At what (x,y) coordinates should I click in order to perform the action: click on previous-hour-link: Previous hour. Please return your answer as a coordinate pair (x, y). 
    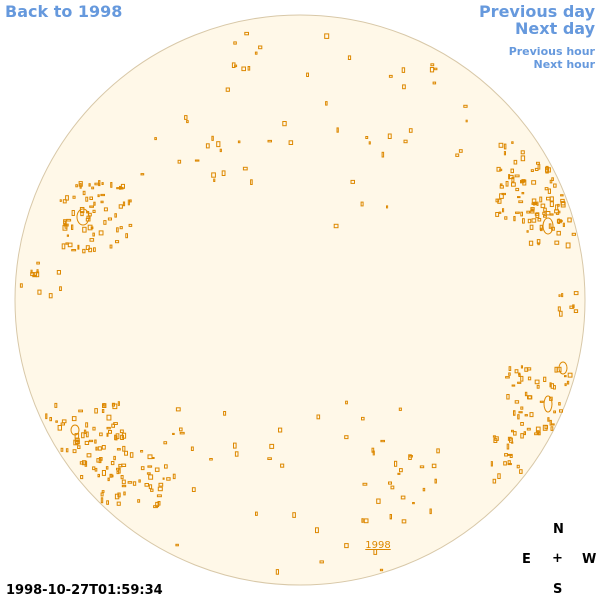
    Looking at the image, I should click on (551, 51).